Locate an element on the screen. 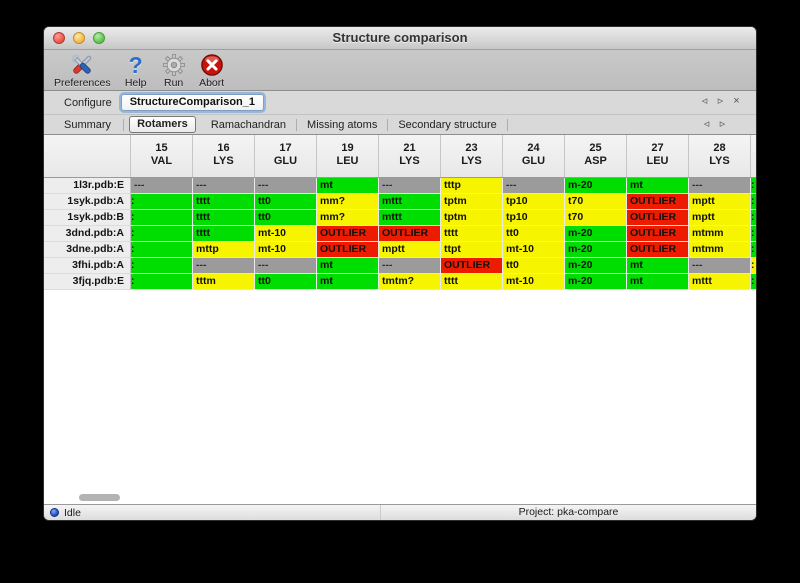  help-button: ? Help is located at coordinates (136, 69).